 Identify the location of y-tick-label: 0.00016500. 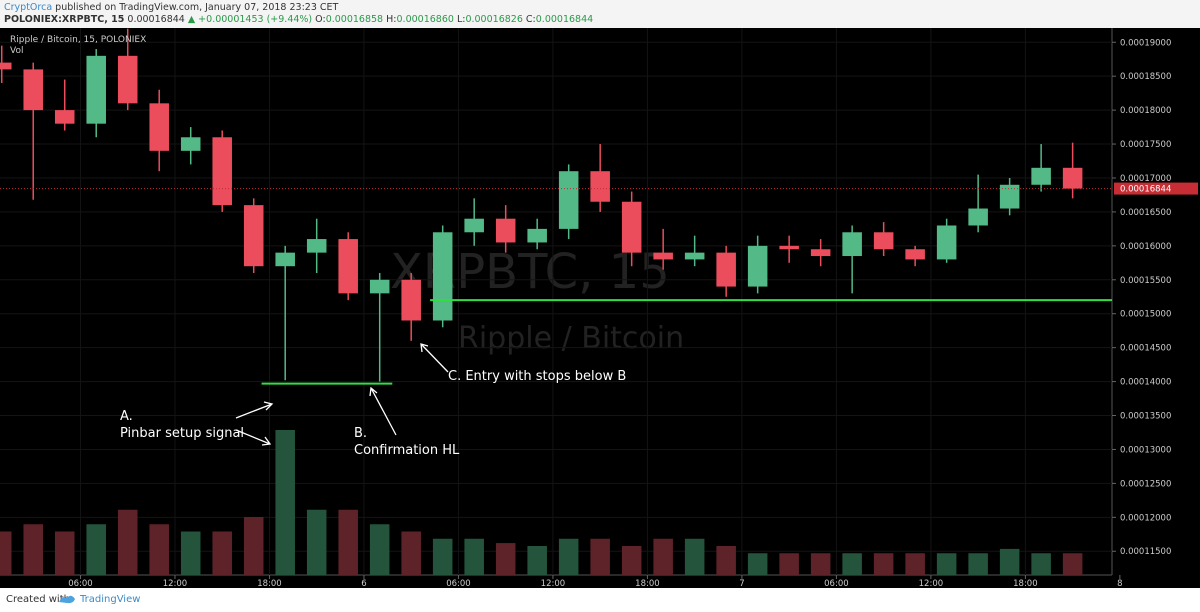
(1145, 213).